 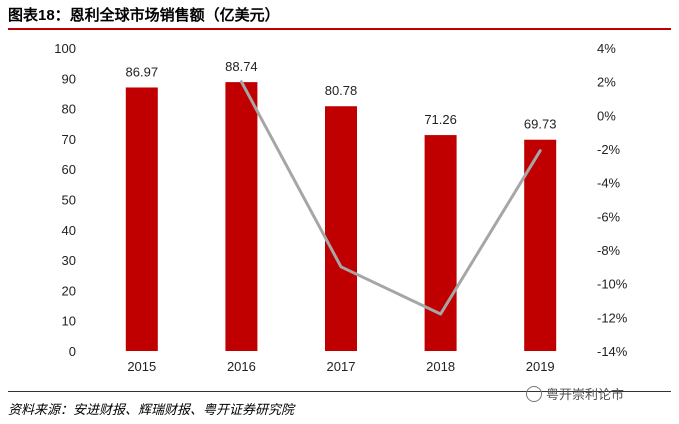 What do you see at coordinates (612, 200) in the screenshot?
I see `right-axis-ticks: -14% -12% -10% -8% -6% -4% -2% 0% 2% 4%` at bounding box center [612, 200].